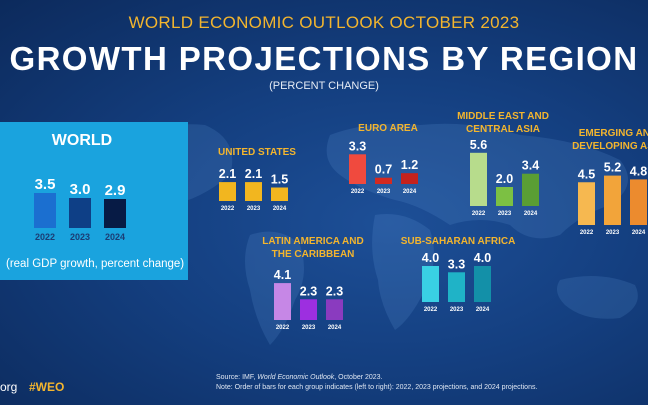  What do you see at coordinates (457, 310) in the screenshot?
I see `sub-saharan-africa-tick-2023: 2023` at bounding box center [457, 310].